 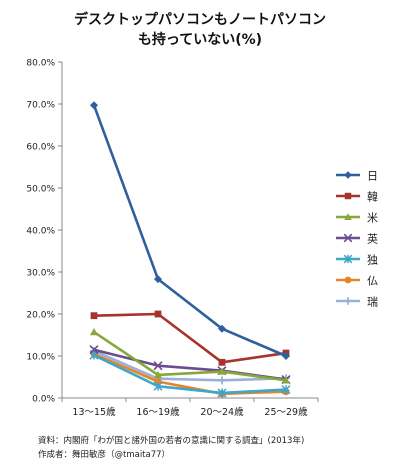 I want to click on y-tick-label: 20.0%, so click(x=40, y=316).